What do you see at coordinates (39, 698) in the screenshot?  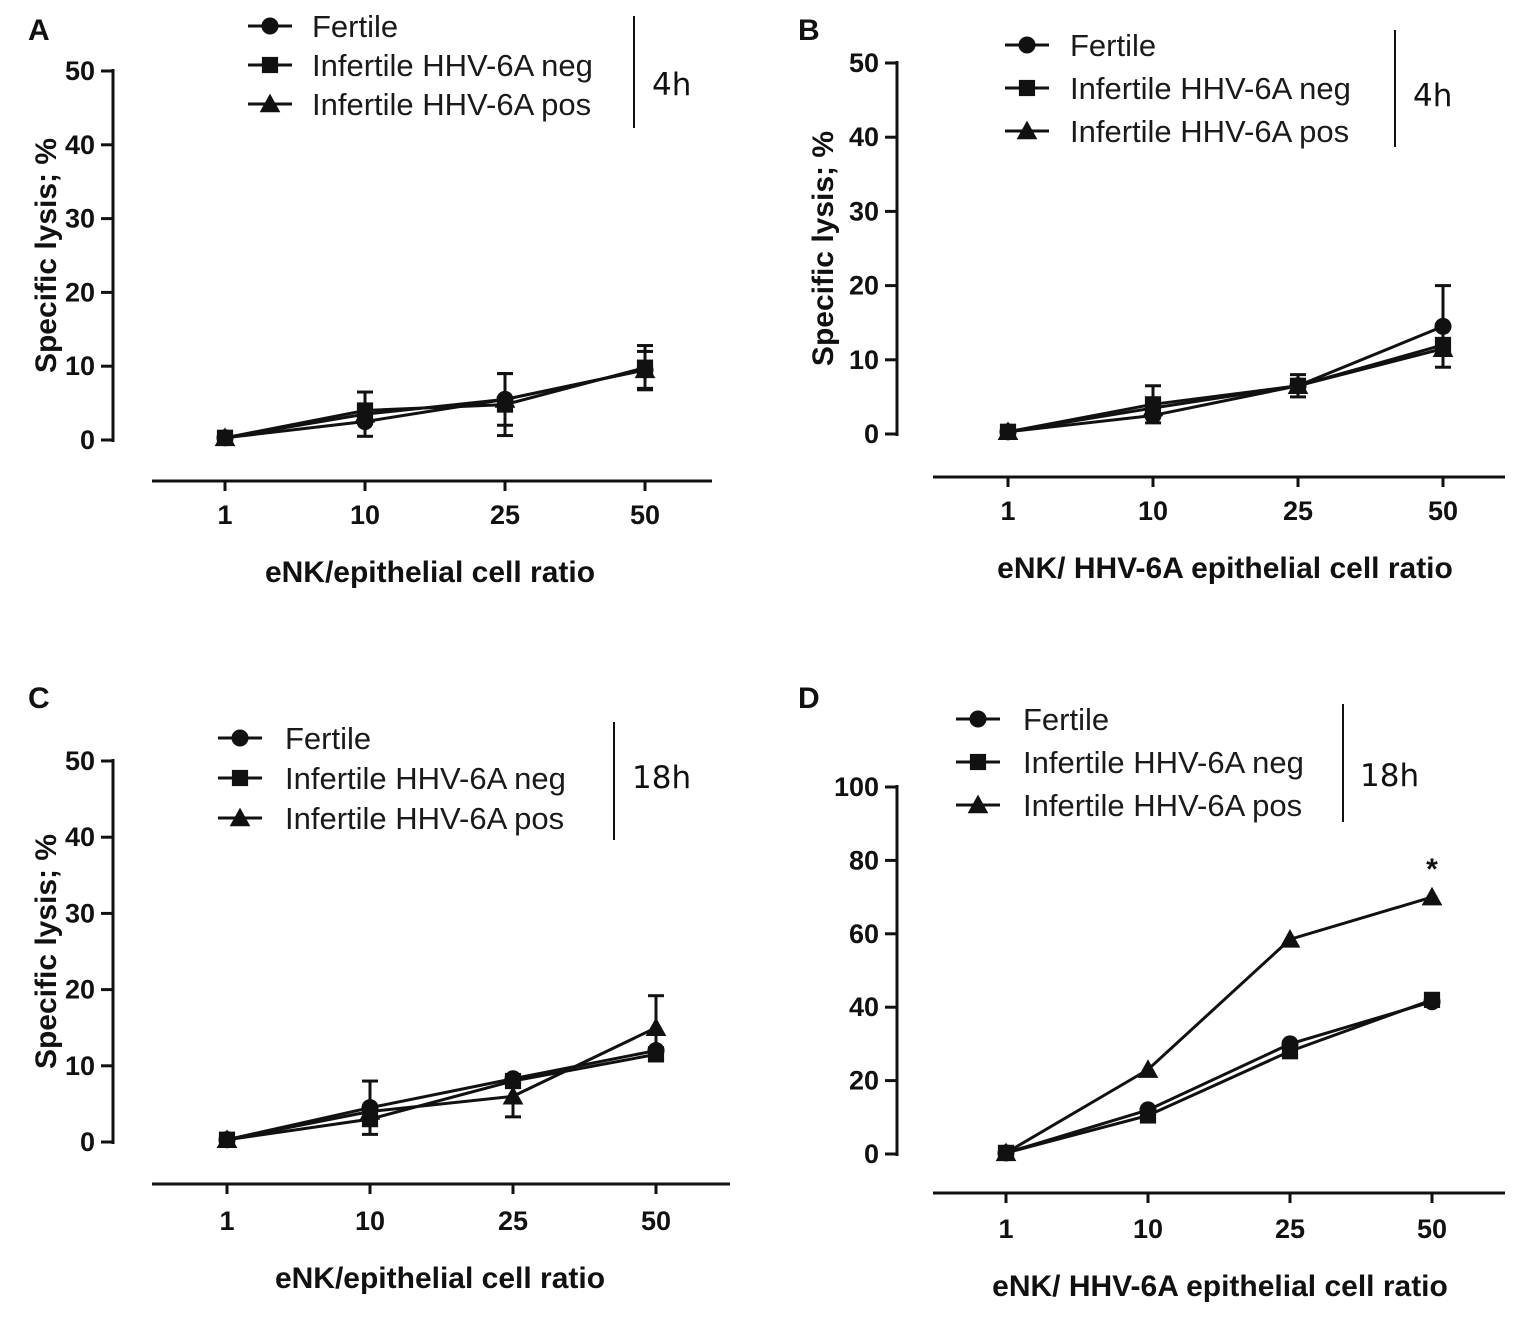 I see `panel-label: C` at bounding box center [39, 698].